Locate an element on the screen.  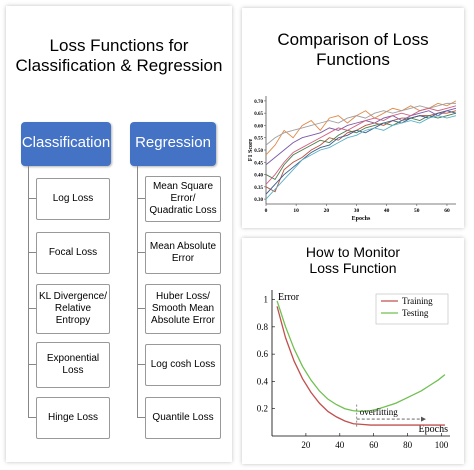
y-tick-label: 0.45 is located at coordinates (258, 163).